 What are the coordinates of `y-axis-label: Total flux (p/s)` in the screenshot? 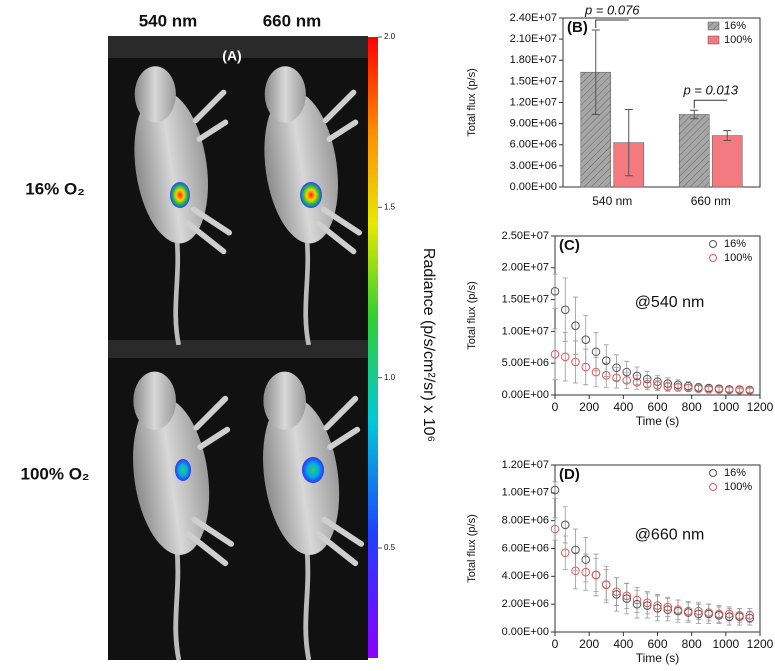 It's located at (472, 315).